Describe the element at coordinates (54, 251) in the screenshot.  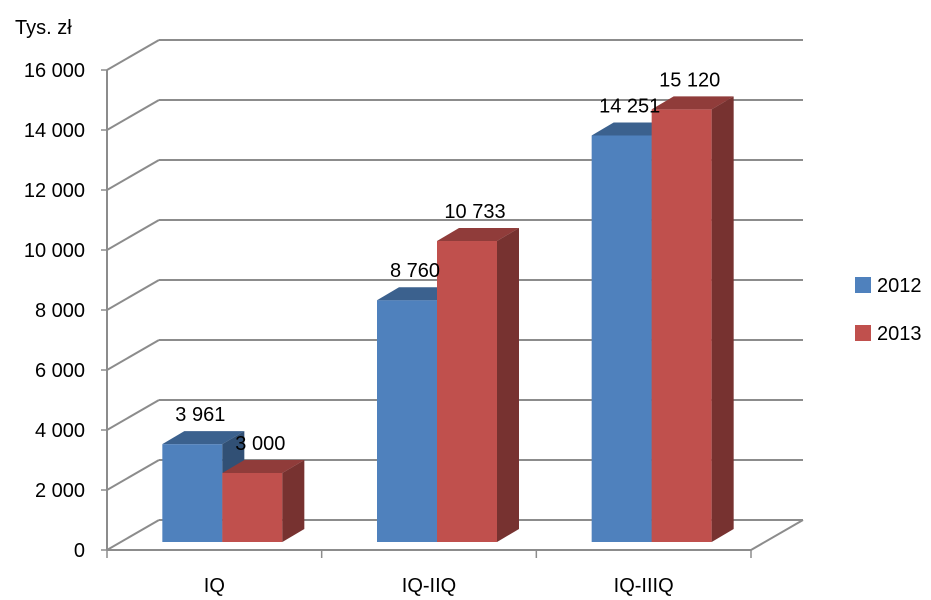
I see `y-tick-label: 10 000` at that location.